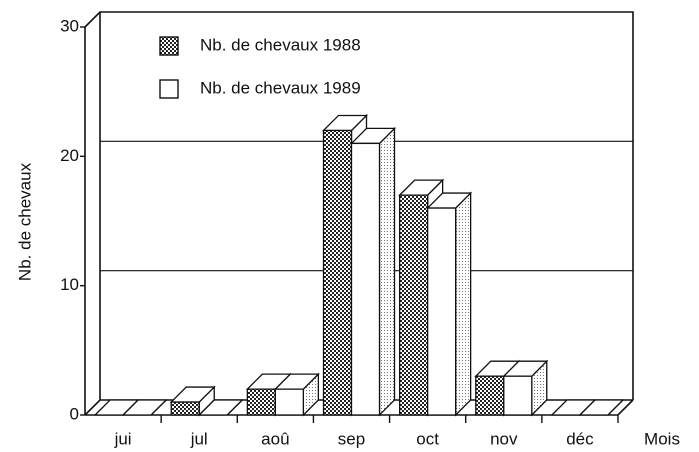 The width and height of the screenshot is (699, 452). Describe the element at coordinates (351, 438) in the screenshot. I see `x-tick-label: sep` at that location.